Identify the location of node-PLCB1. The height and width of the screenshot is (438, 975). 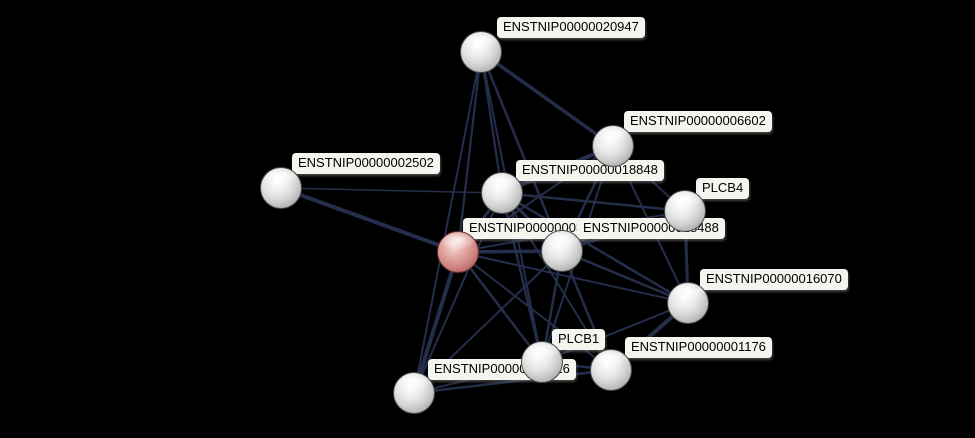
(542, 362).